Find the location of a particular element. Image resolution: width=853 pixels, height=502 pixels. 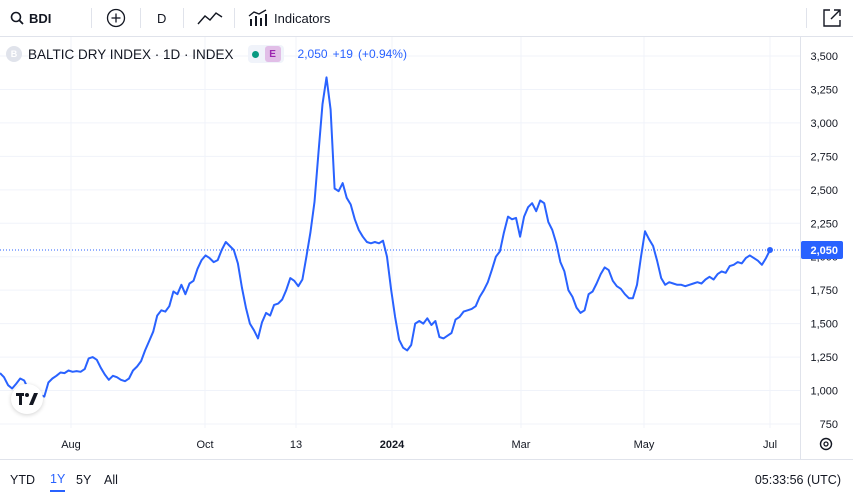

legend-change-pct: (+0.94%) is located at coordinates (382, 54).